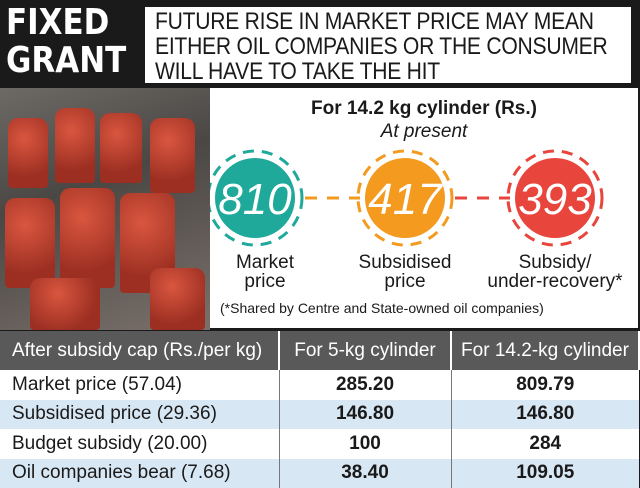  What do you see at coordinates (424, 108) in the screenshot?
I see `panel-title: For 14.2 kg cylinder (Rs.)` at bounding box center [424, 108].